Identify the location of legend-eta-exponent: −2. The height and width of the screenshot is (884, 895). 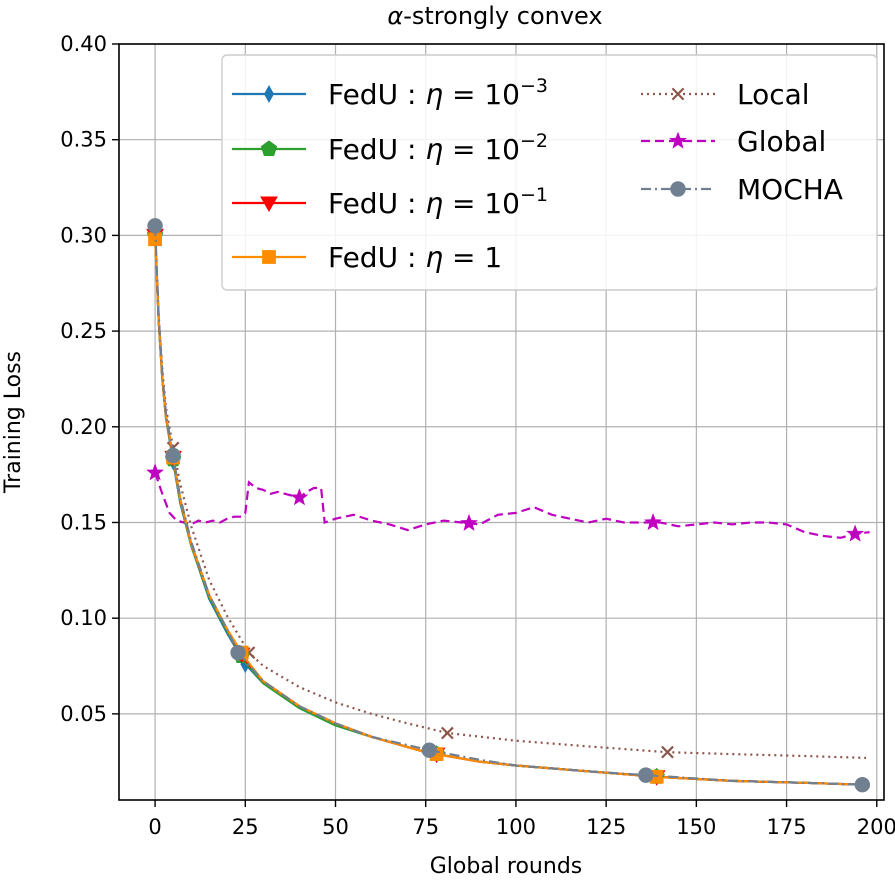
(534, 141).